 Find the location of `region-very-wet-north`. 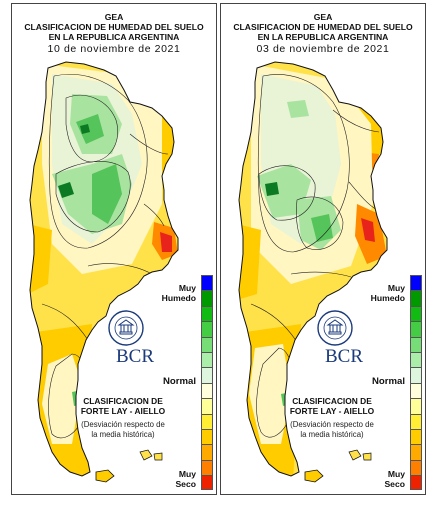

region-very-wet-north is located at coordinates (85, 129).